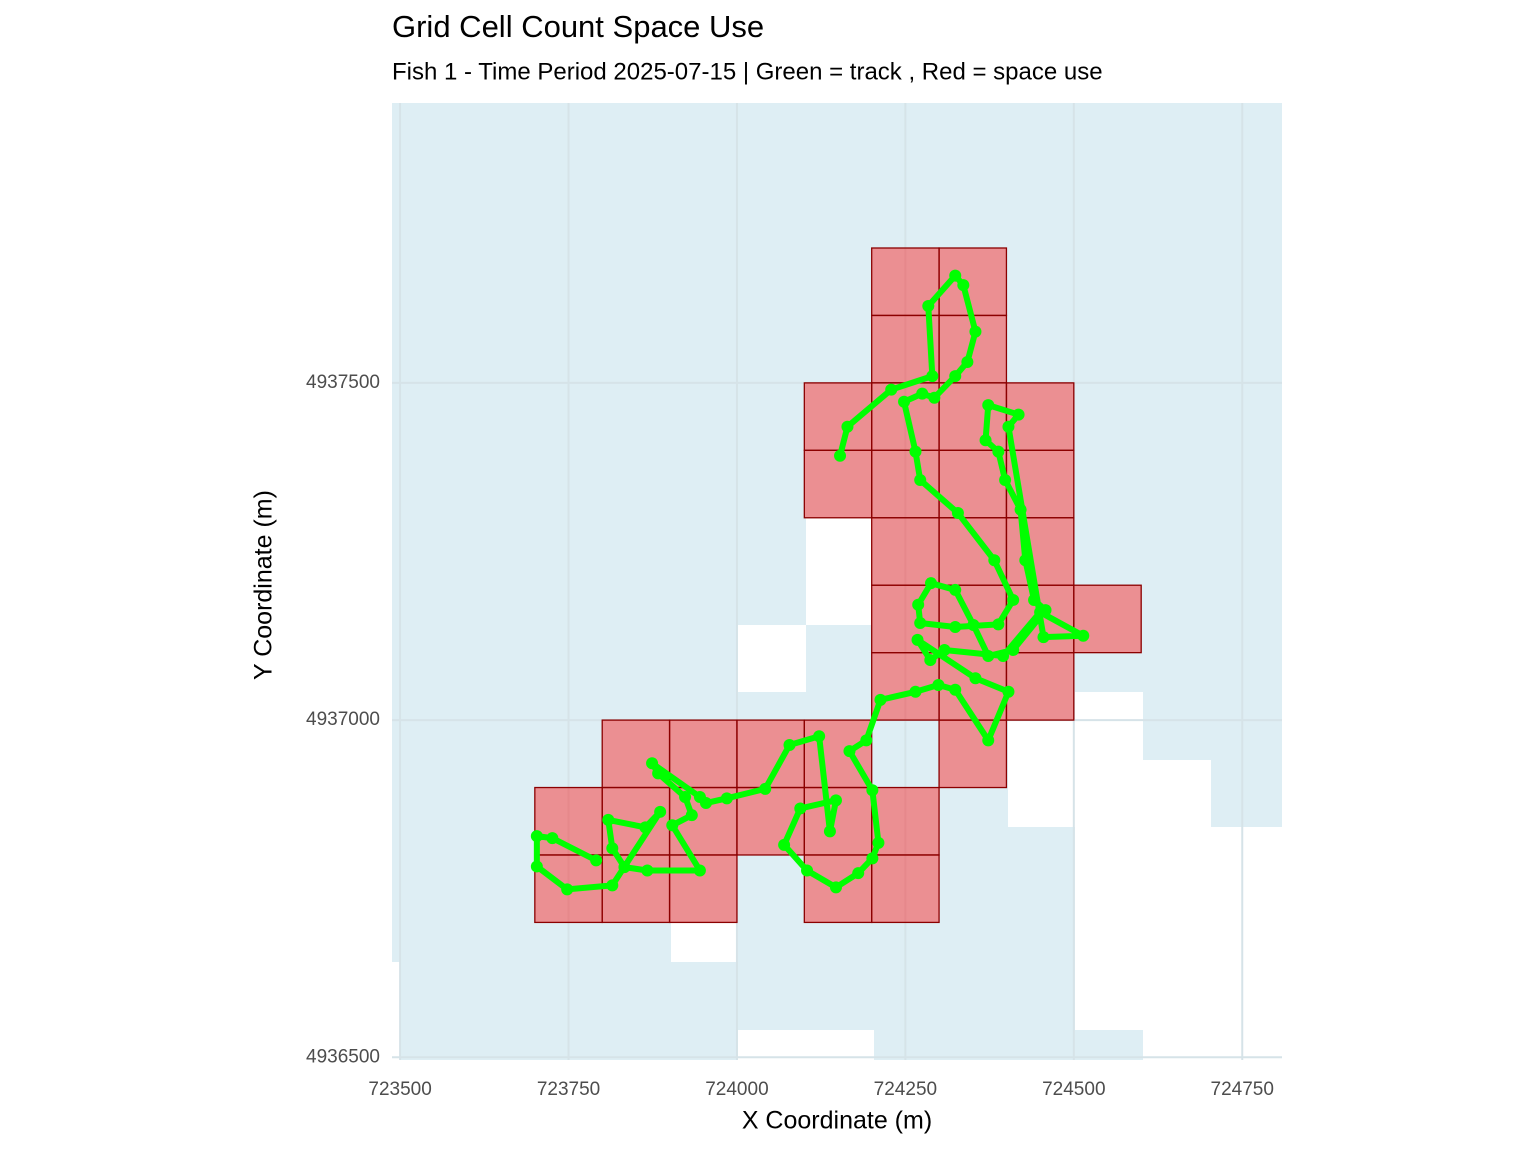 The width and height of the screenshot is (1536, 1152). What do you see at coordinates (1073, 1089) in the screenshot?
I see `x-tick-label: 724500` at bounding box center [1073, 1089].